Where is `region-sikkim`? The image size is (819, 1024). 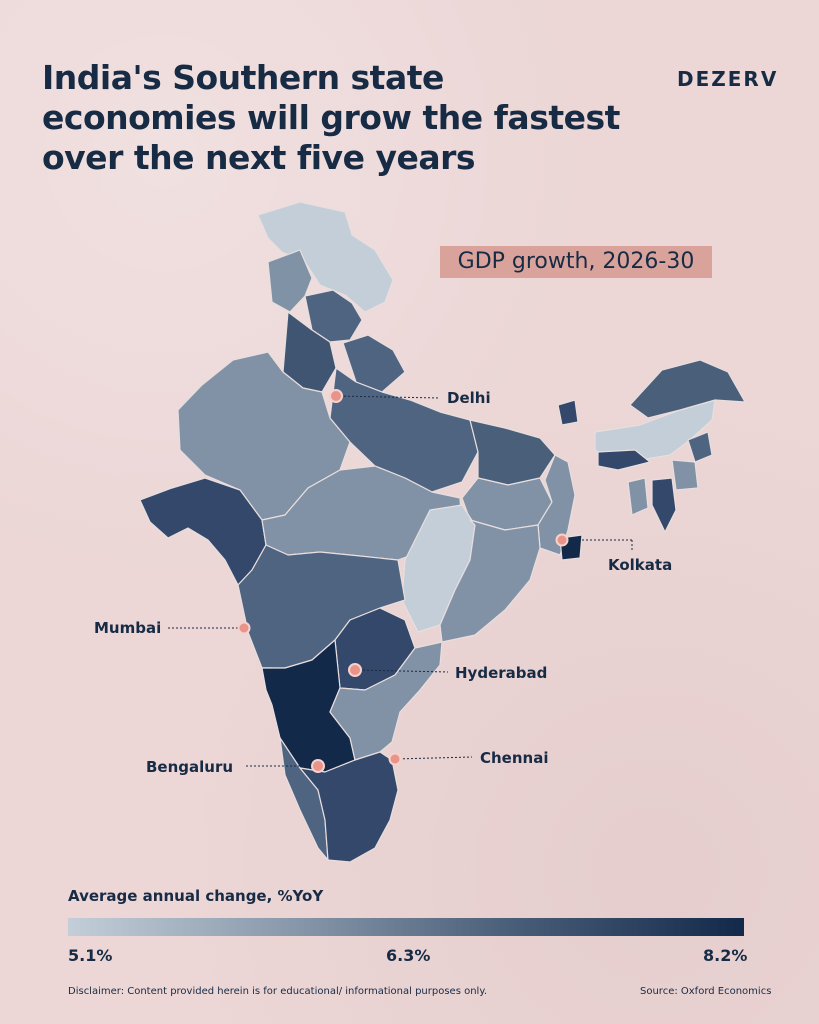
region-sikkim is located at coordinates (568, 412).